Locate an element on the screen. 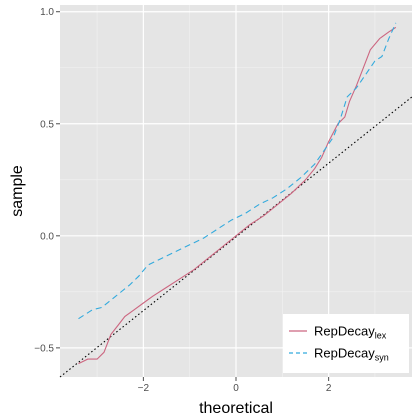 This screenshot has height=419, width=413. y-tick-label: 0.0 is located at coordinates (47, 236).